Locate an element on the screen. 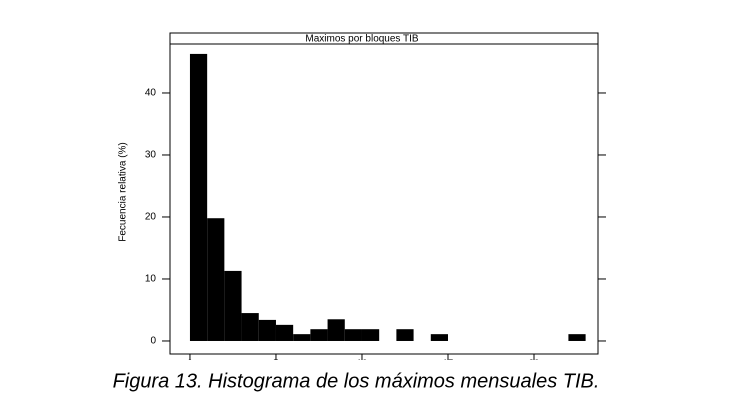 The width and height of the screenshot is (739, 409). chart-title: Maximos por bloques TIB is located at coordinates (362, 39).